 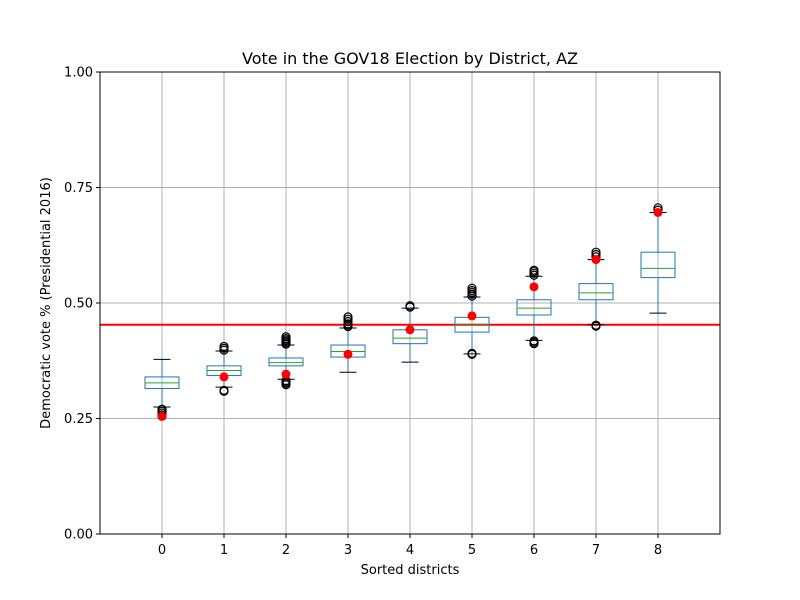 What do you see at coordinates (78, 73) in the screenshot?
I see `y-tick-label: 1.00` at bounding box center [78, 73].